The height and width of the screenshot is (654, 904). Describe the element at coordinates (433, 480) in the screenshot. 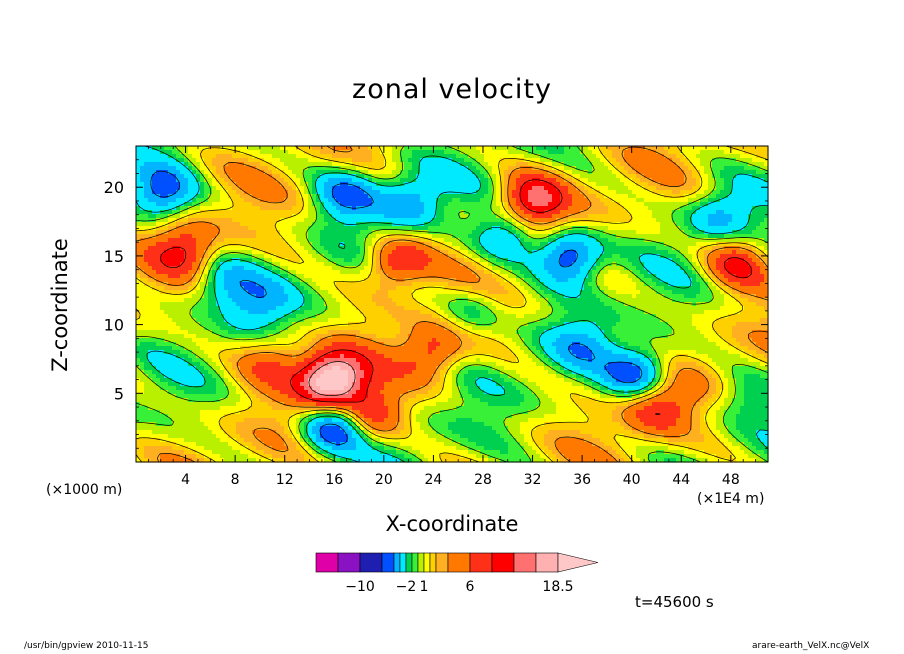

I see `x-tick-label: 24` at that location.